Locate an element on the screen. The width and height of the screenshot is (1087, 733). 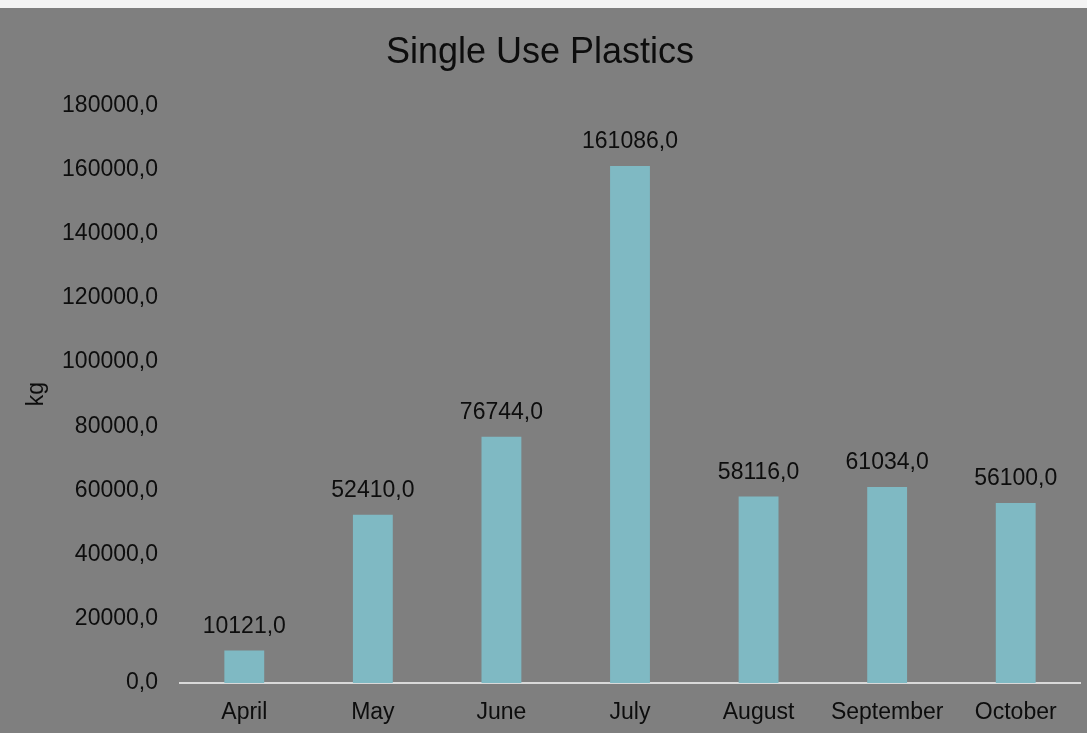
data-label: 161086,0 is located at coordinates (630, 140).